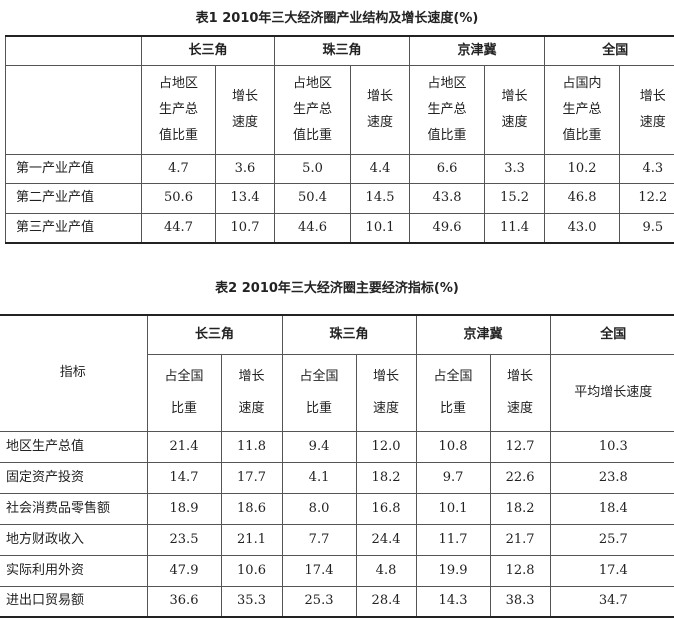 The width and height of the screenshot is (674, 618). I want to click on cell: 8.0, so click(319, 508).